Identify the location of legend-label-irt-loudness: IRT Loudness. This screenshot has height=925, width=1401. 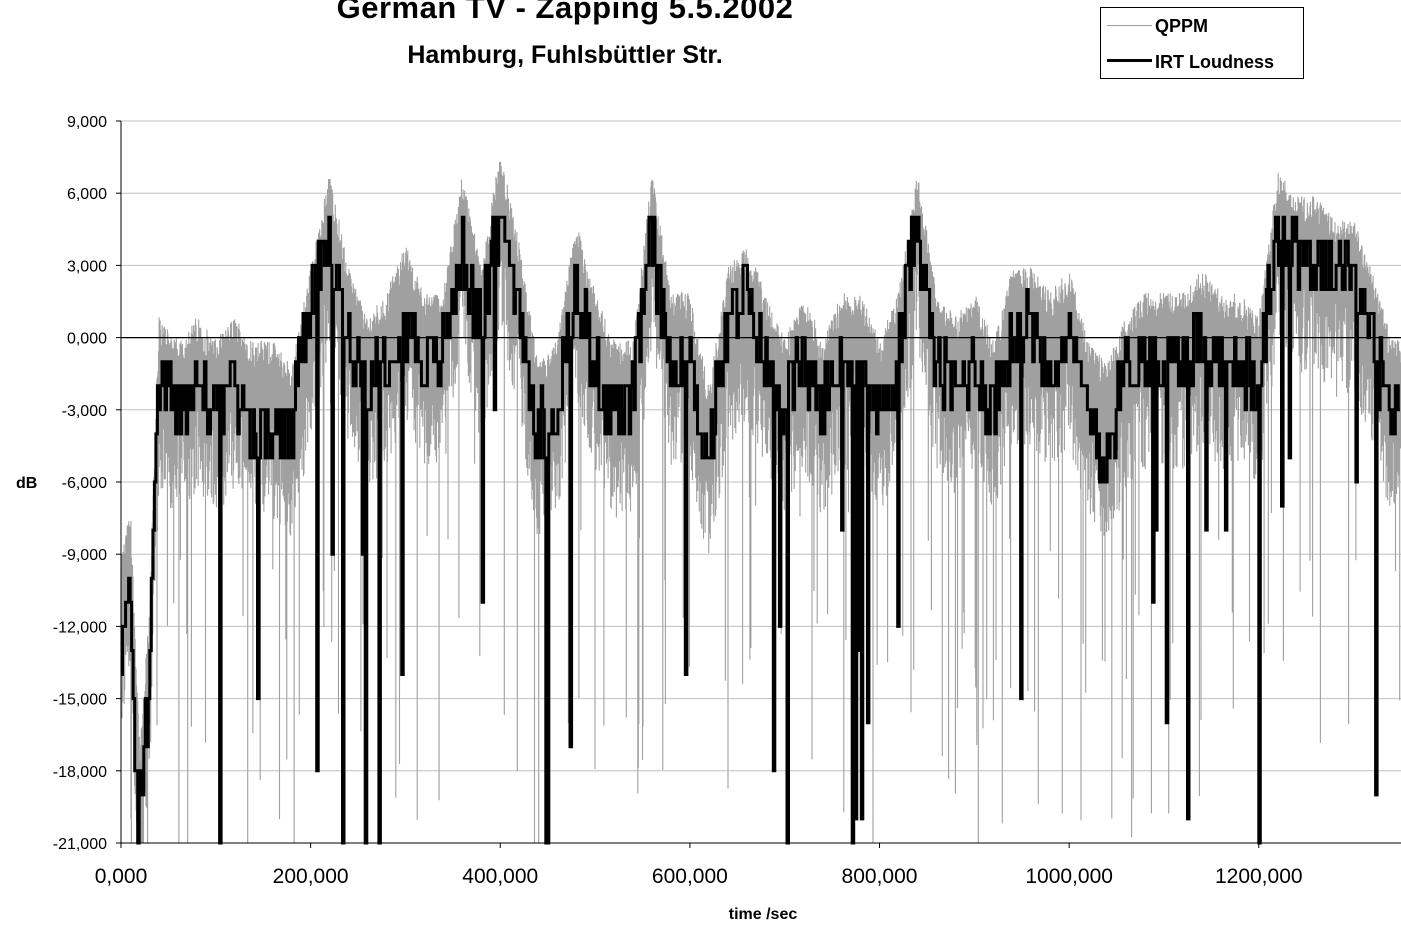
(1215, 62).